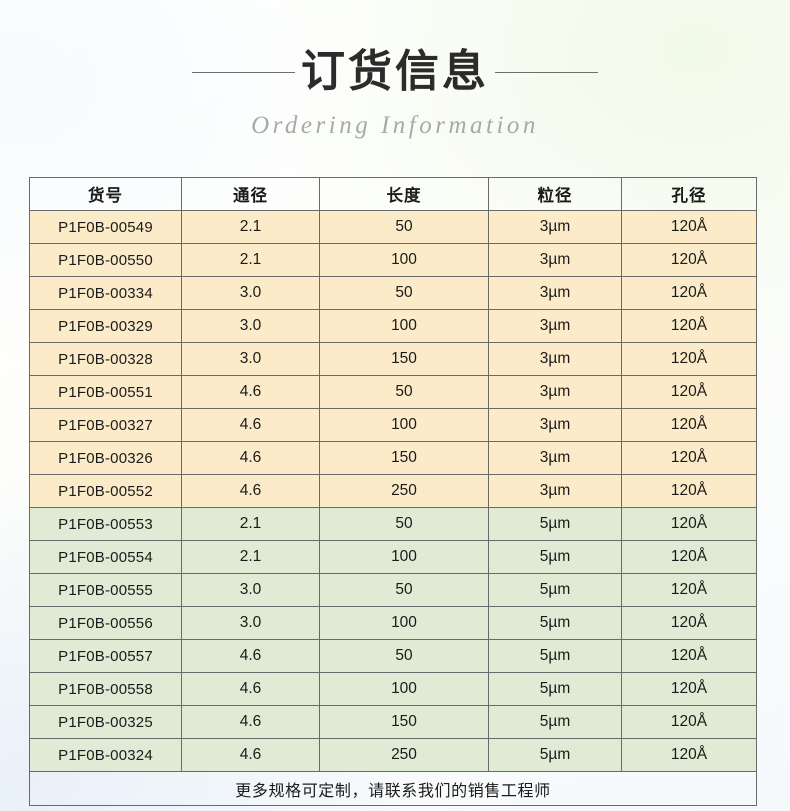  Describe the element at coordinates (393, 260) in the screenshot. I see `table-row: P1F0B-00550 2.1 100 3µm 120Å` at that location.